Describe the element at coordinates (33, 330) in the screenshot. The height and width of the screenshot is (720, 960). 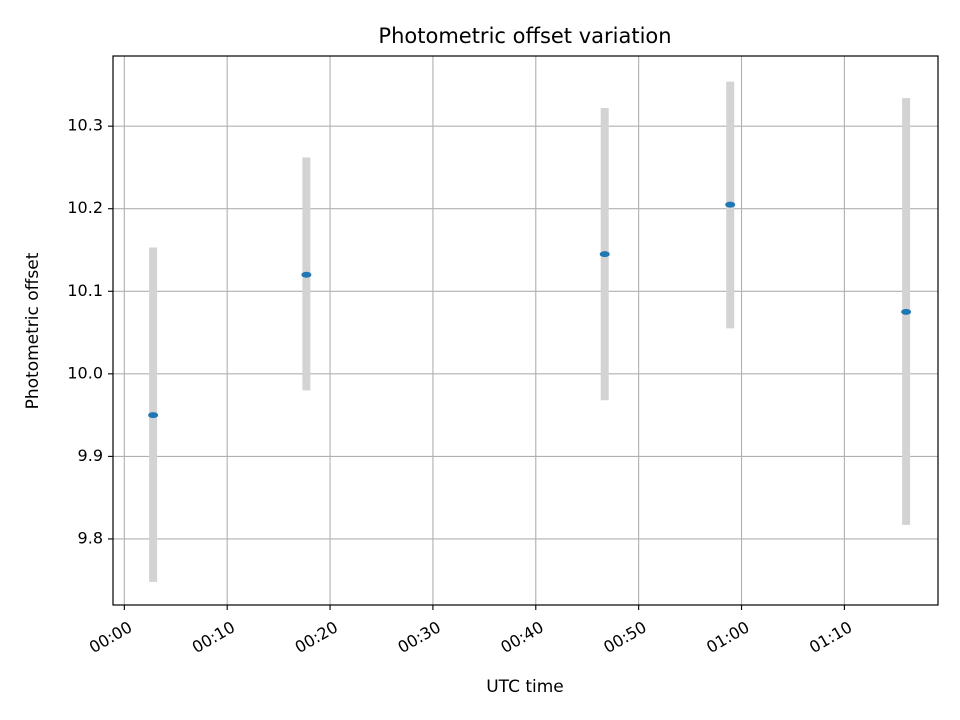
I see `y-axis-label: Photometric offset` at that location.